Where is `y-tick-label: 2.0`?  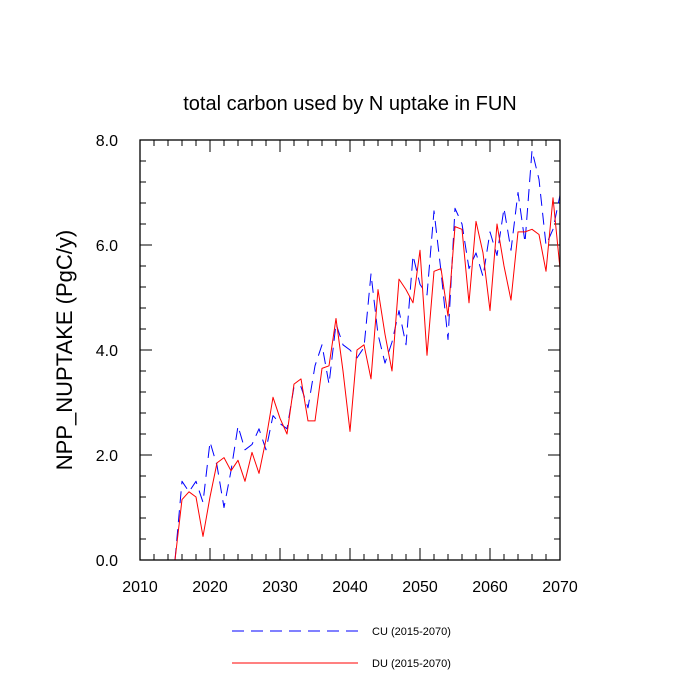
y-tick-label: 2.0 is located at coordinates (107, 456).